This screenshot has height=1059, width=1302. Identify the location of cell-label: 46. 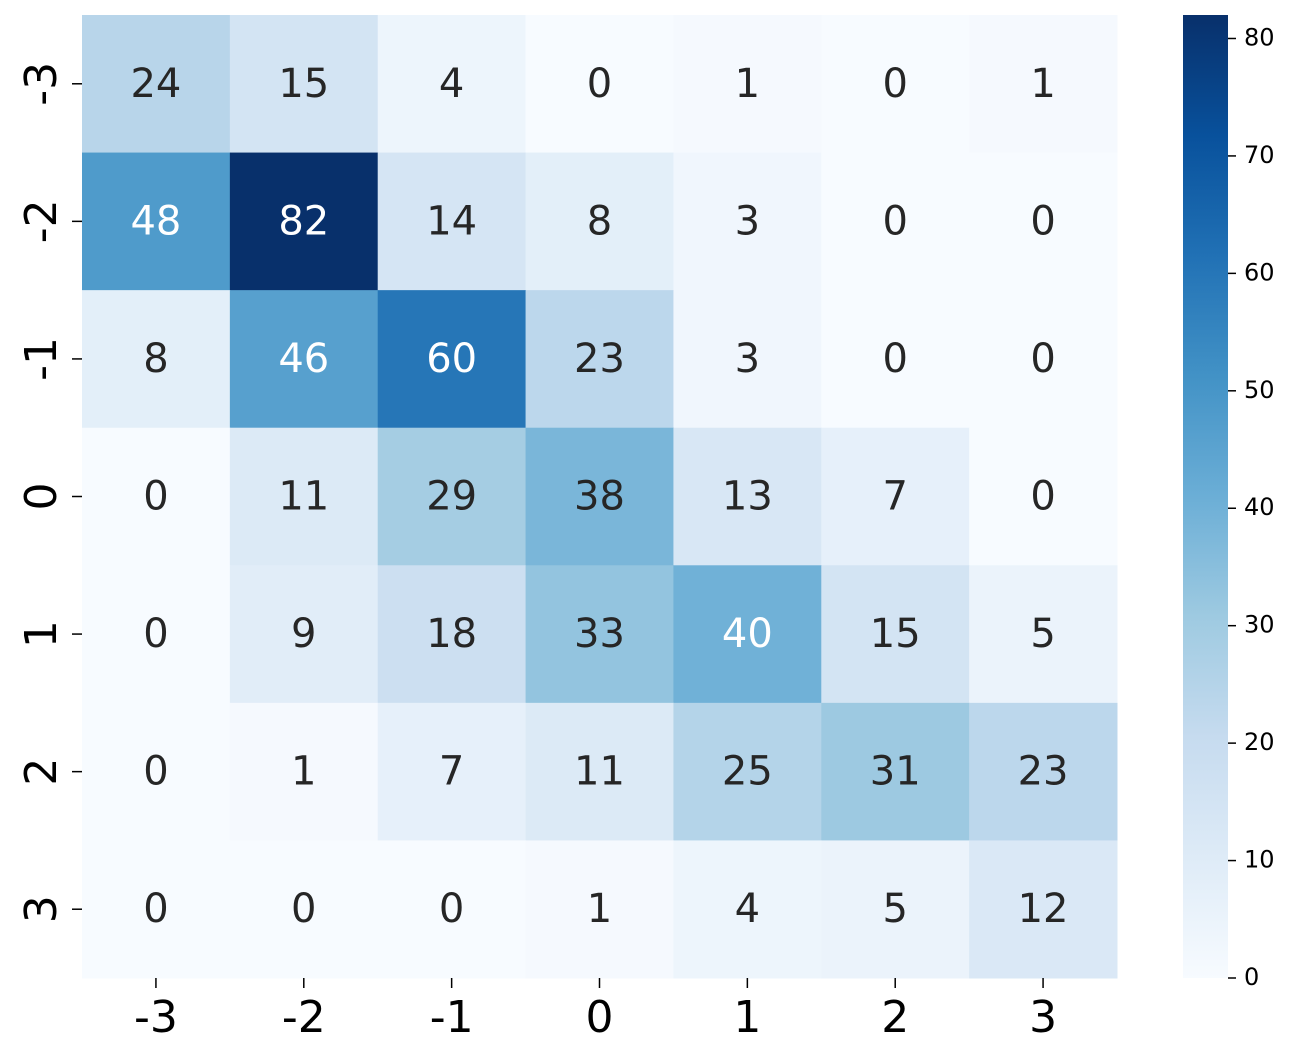
(303, 359).